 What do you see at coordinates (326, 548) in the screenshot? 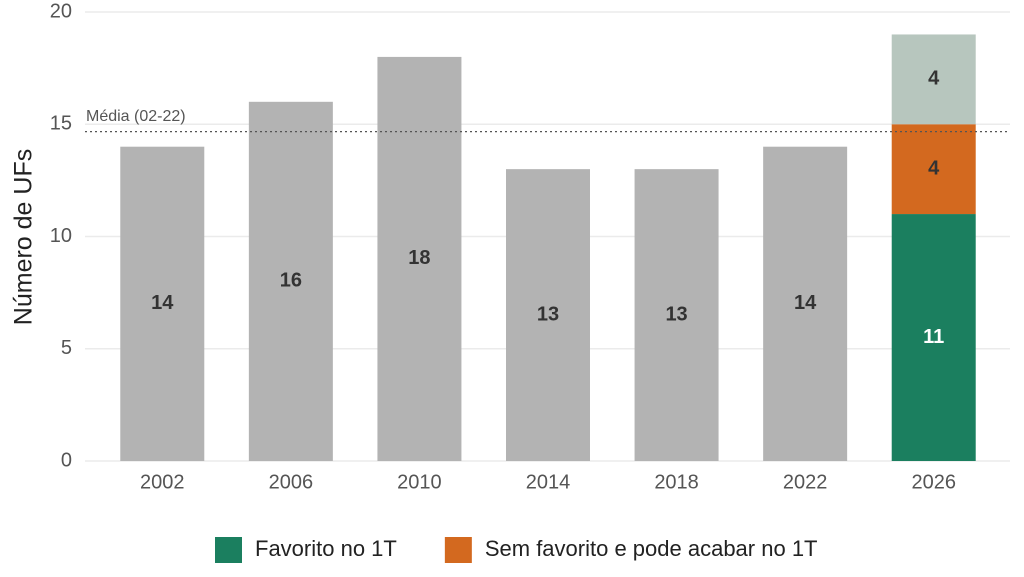
I see `legend-label: Favorito no 1T` at bounding box center [326, 548].